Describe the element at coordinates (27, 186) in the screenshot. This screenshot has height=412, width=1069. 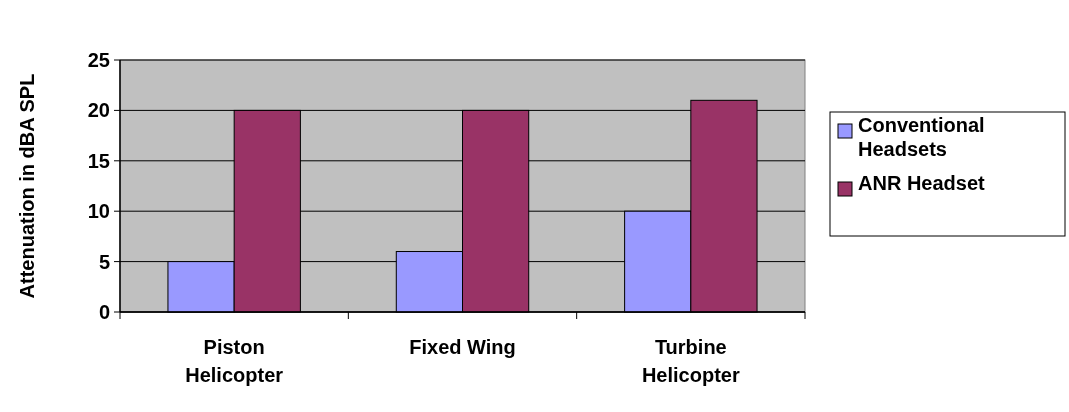
I see `y-axis-title: Attenuation in dBA SPL` at that location.